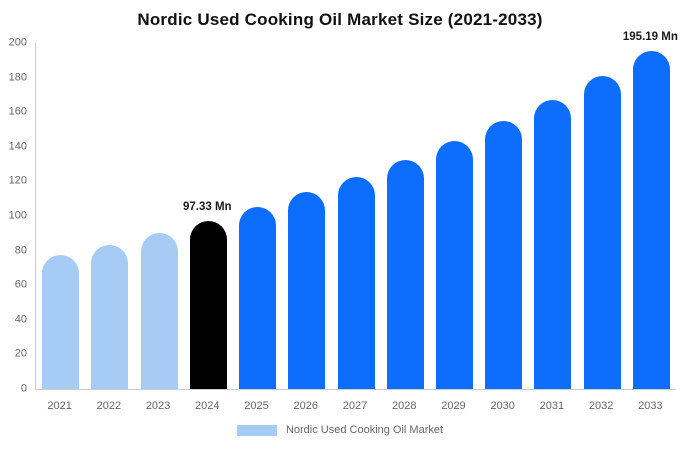 This screenshot has height=450, width=680. Describe the element at coordinates (258, 298) in the screenshot. I see `bar-2025` at that location.